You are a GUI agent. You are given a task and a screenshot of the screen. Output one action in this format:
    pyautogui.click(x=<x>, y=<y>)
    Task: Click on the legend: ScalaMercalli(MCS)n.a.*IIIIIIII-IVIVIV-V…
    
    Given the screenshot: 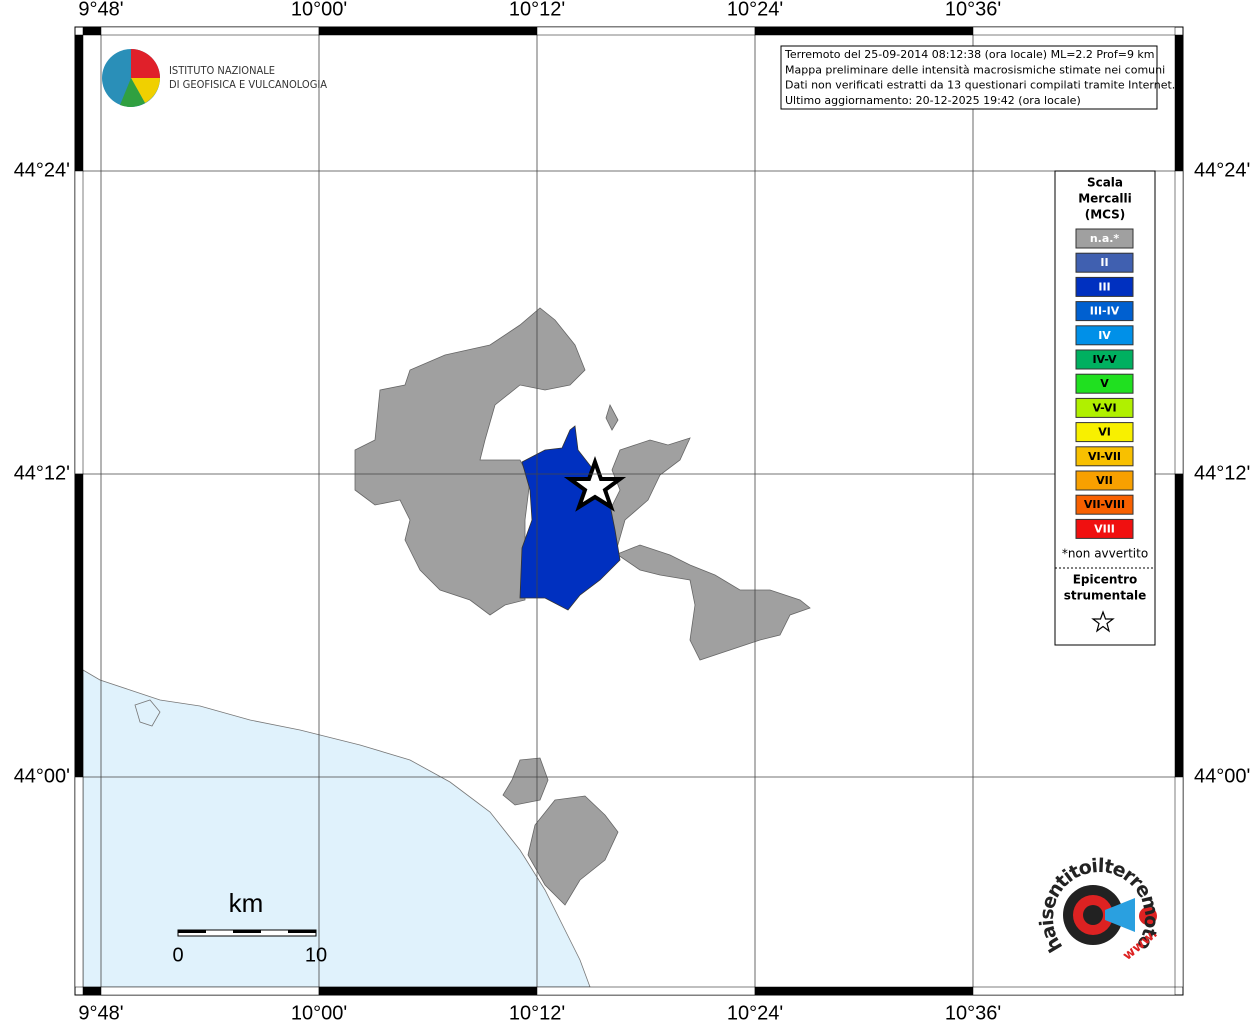 What is the action you would take?
    pyautogui.click(x=1105, y=408)
    